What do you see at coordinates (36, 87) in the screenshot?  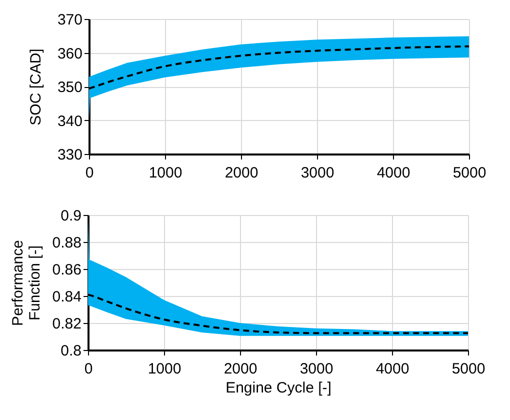 I see `y-axis-title: SOC [CAD]` at bounding box center [36, 87].